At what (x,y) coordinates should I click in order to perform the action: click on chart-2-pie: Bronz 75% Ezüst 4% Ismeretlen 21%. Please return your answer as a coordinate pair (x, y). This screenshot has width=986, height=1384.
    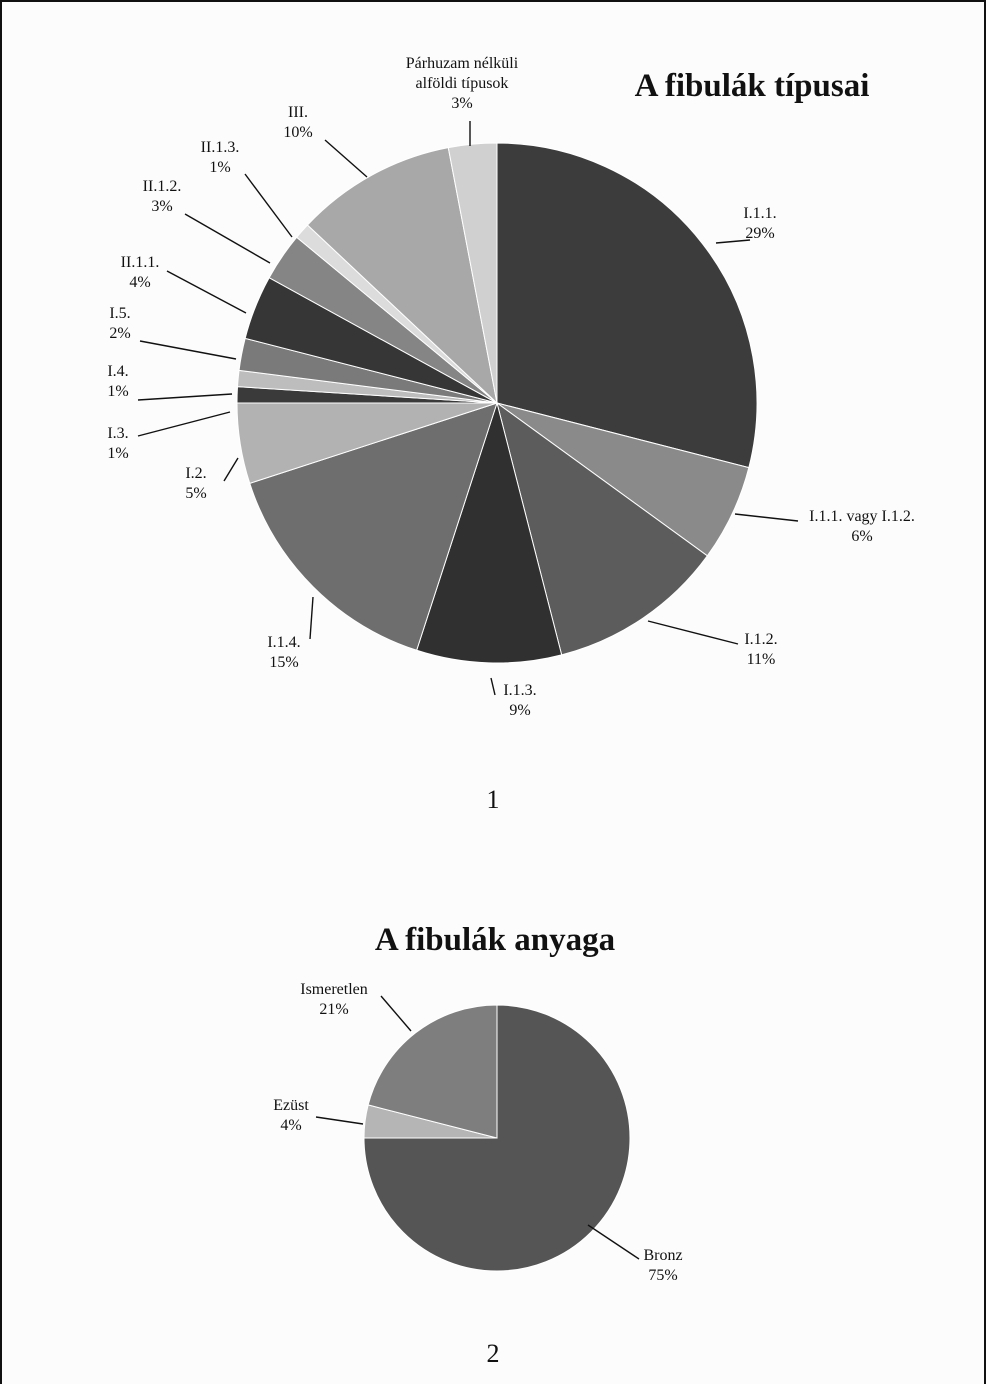
    Looking at the image, I should click on (477, 1132).